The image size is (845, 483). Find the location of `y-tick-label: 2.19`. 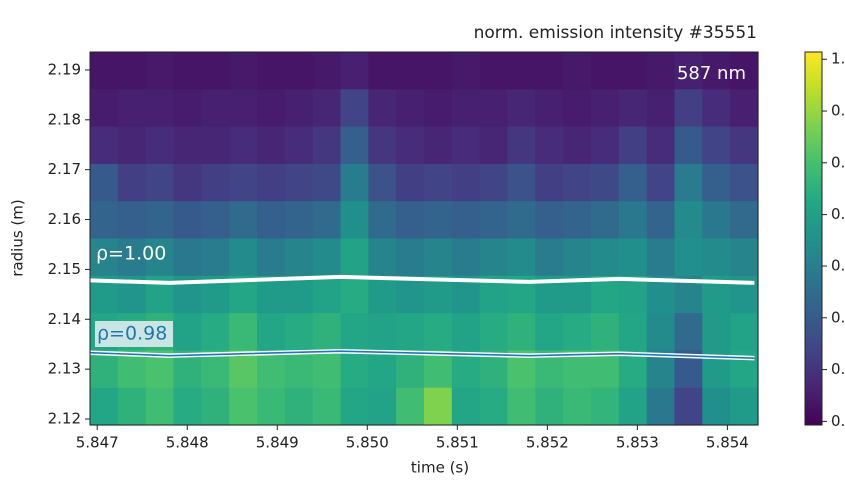

y-tick-label: 2.19 is located at coordinates (64, 69).